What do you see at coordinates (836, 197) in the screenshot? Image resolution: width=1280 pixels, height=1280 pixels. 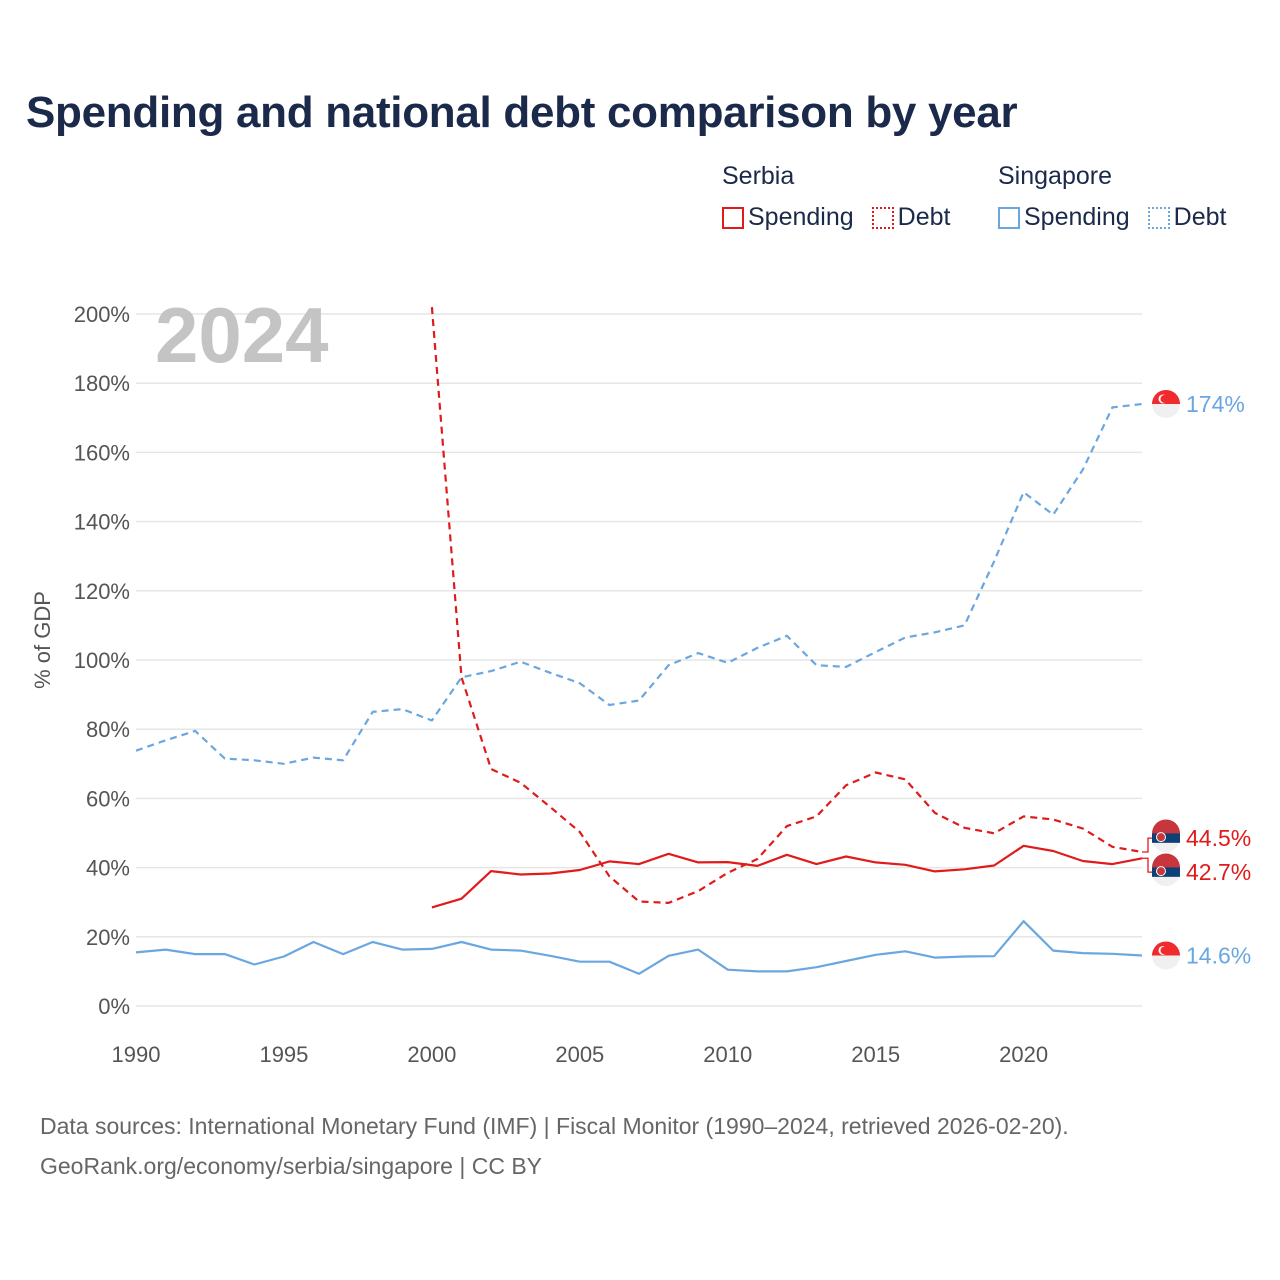 I see `legend-serbia: Serbia Spending Debt` at bounding box center [836, 197].